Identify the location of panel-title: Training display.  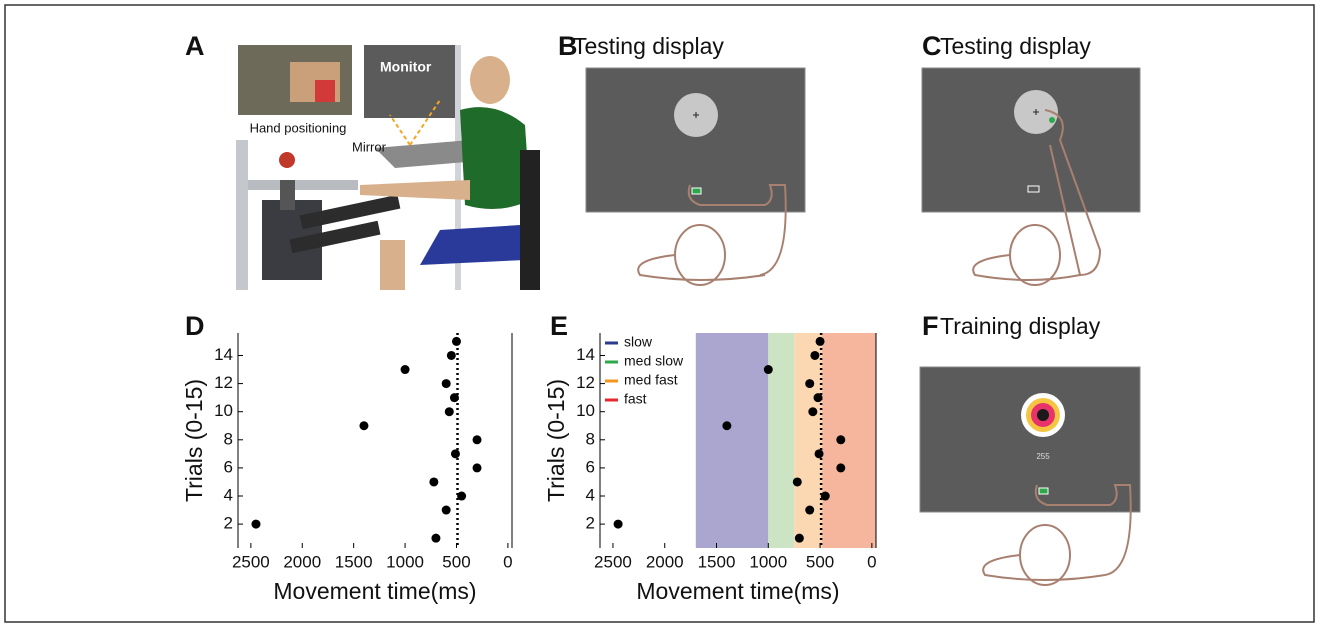
(1020, 326).